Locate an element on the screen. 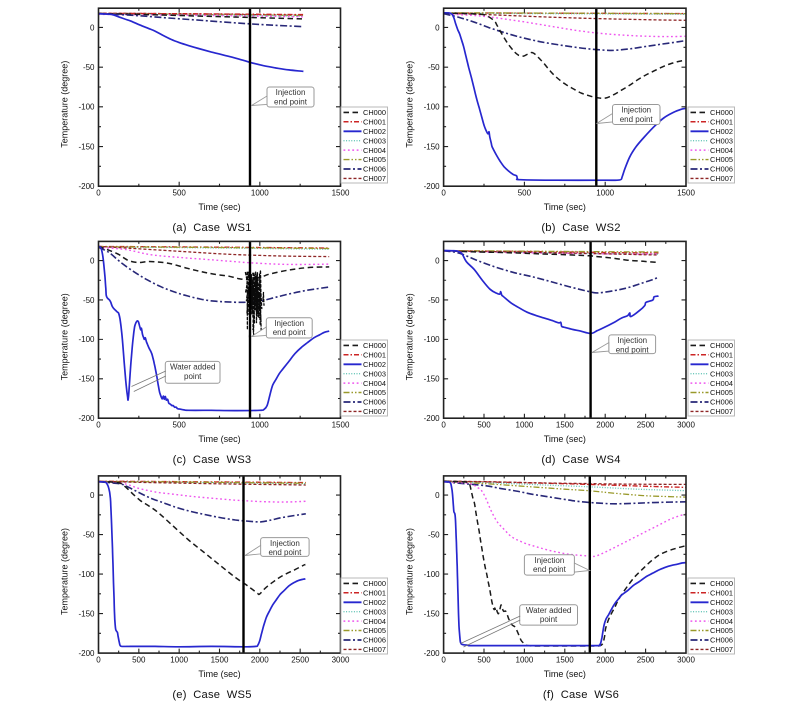 The width and height of the screenshot is (800, 709). svg-text: 2500 is located at coordinates (646, 425).